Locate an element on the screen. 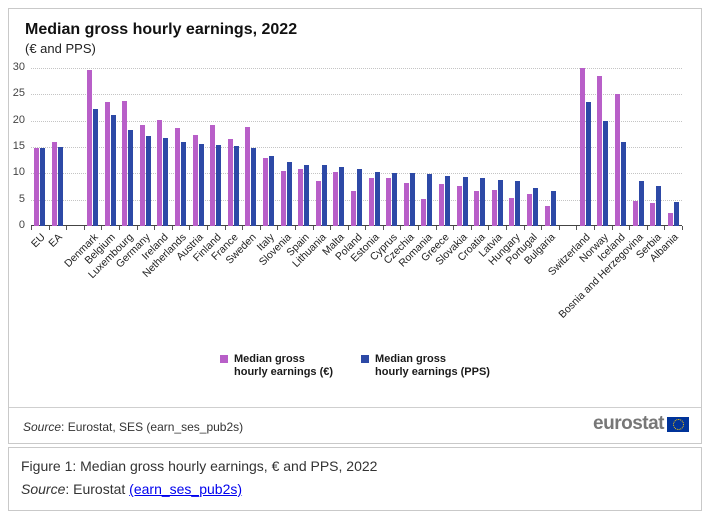 The width and height of the screenshot is (721, 520). source-note: Source: Eurostat, SES (earn_ses_pub2s) is located at coordinates (133, 427).